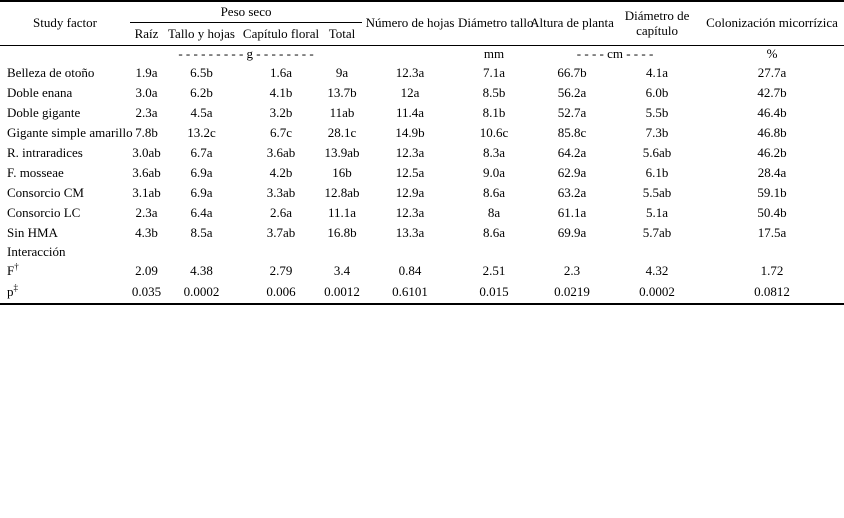  I want to click on col-header-numero-de-hojas: Número de hojas, so click(410, 23).